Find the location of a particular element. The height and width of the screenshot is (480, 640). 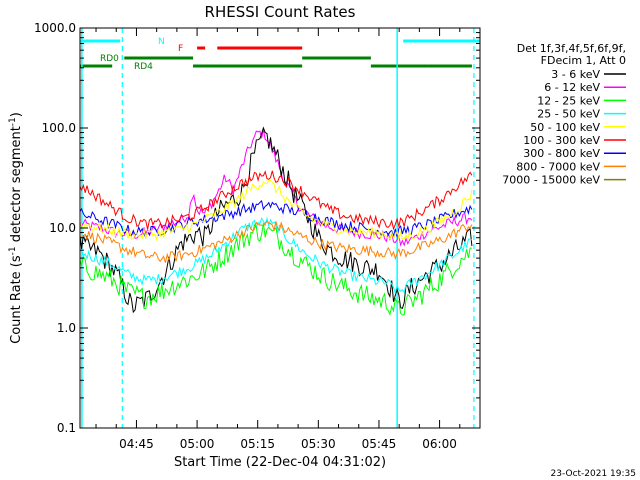

state-bars: N F RD0 RD4 is located at coordinates (279, 54).